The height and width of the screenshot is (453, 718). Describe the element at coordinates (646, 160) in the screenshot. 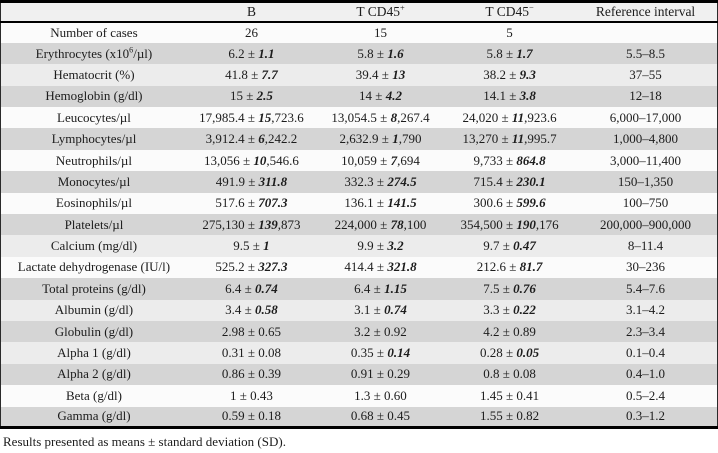

I see `text: 3,000–11,400` at that location.